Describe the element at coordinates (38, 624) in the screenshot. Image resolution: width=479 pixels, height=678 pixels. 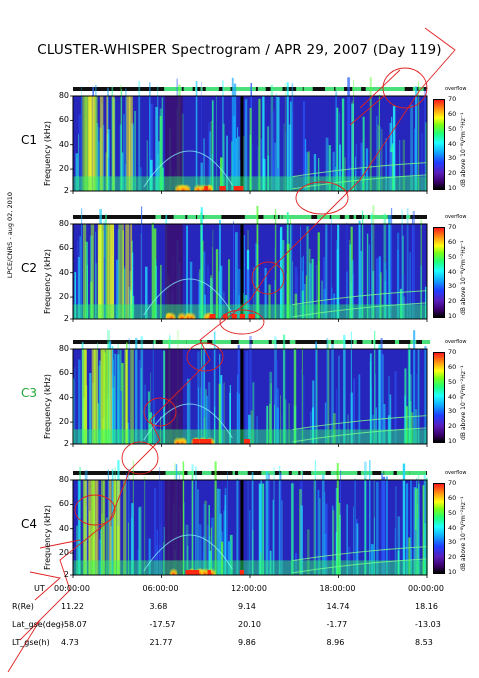
I see `ephemeris-label: Lat_gse(deg)` at that location.